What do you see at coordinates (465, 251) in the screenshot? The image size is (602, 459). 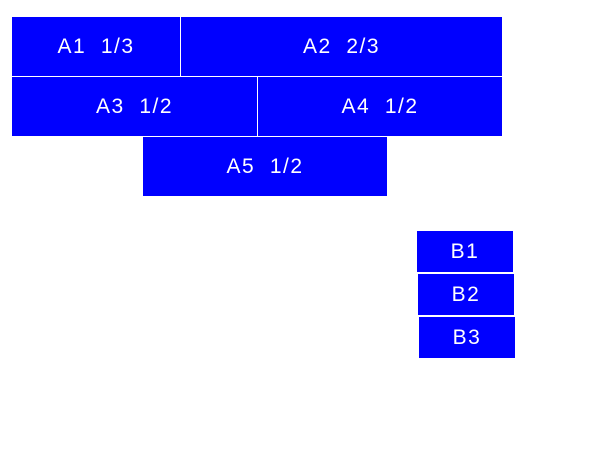 I see `box-b1: B1` at bounding box center [465, 251].